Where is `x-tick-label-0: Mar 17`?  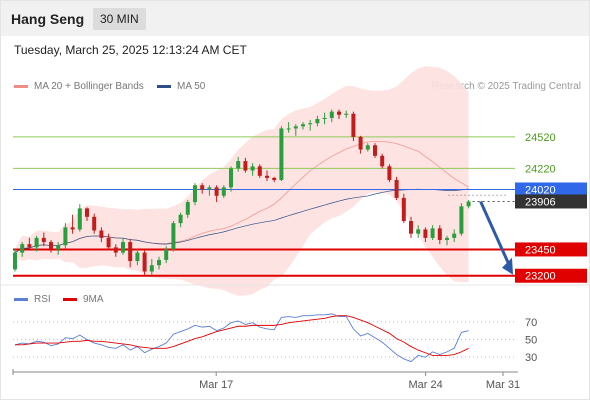 x-tick-label-0: Mar 17 is located at coordinates (216, 385).